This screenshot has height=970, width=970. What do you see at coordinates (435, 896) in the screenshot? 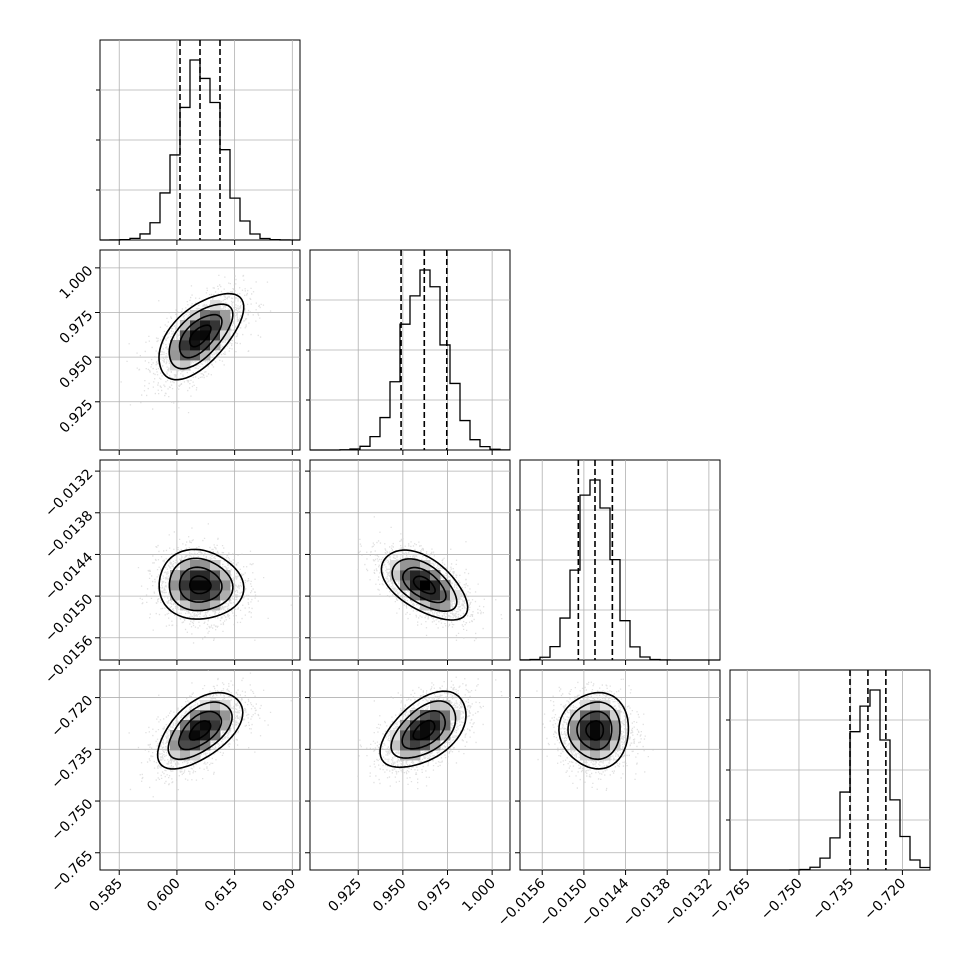
I see `x-tick-label: 0.975` at bounding box center [435, 896].